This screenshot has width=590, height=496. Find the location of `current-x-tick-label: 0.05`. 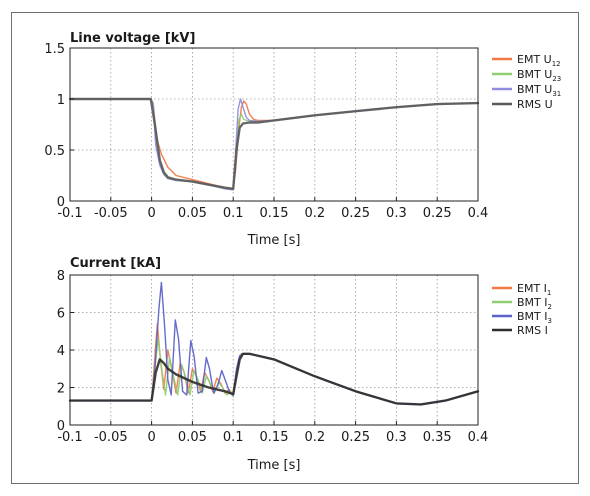

current-x-tick-label: 0.05 is located at coordinates (192, 437).